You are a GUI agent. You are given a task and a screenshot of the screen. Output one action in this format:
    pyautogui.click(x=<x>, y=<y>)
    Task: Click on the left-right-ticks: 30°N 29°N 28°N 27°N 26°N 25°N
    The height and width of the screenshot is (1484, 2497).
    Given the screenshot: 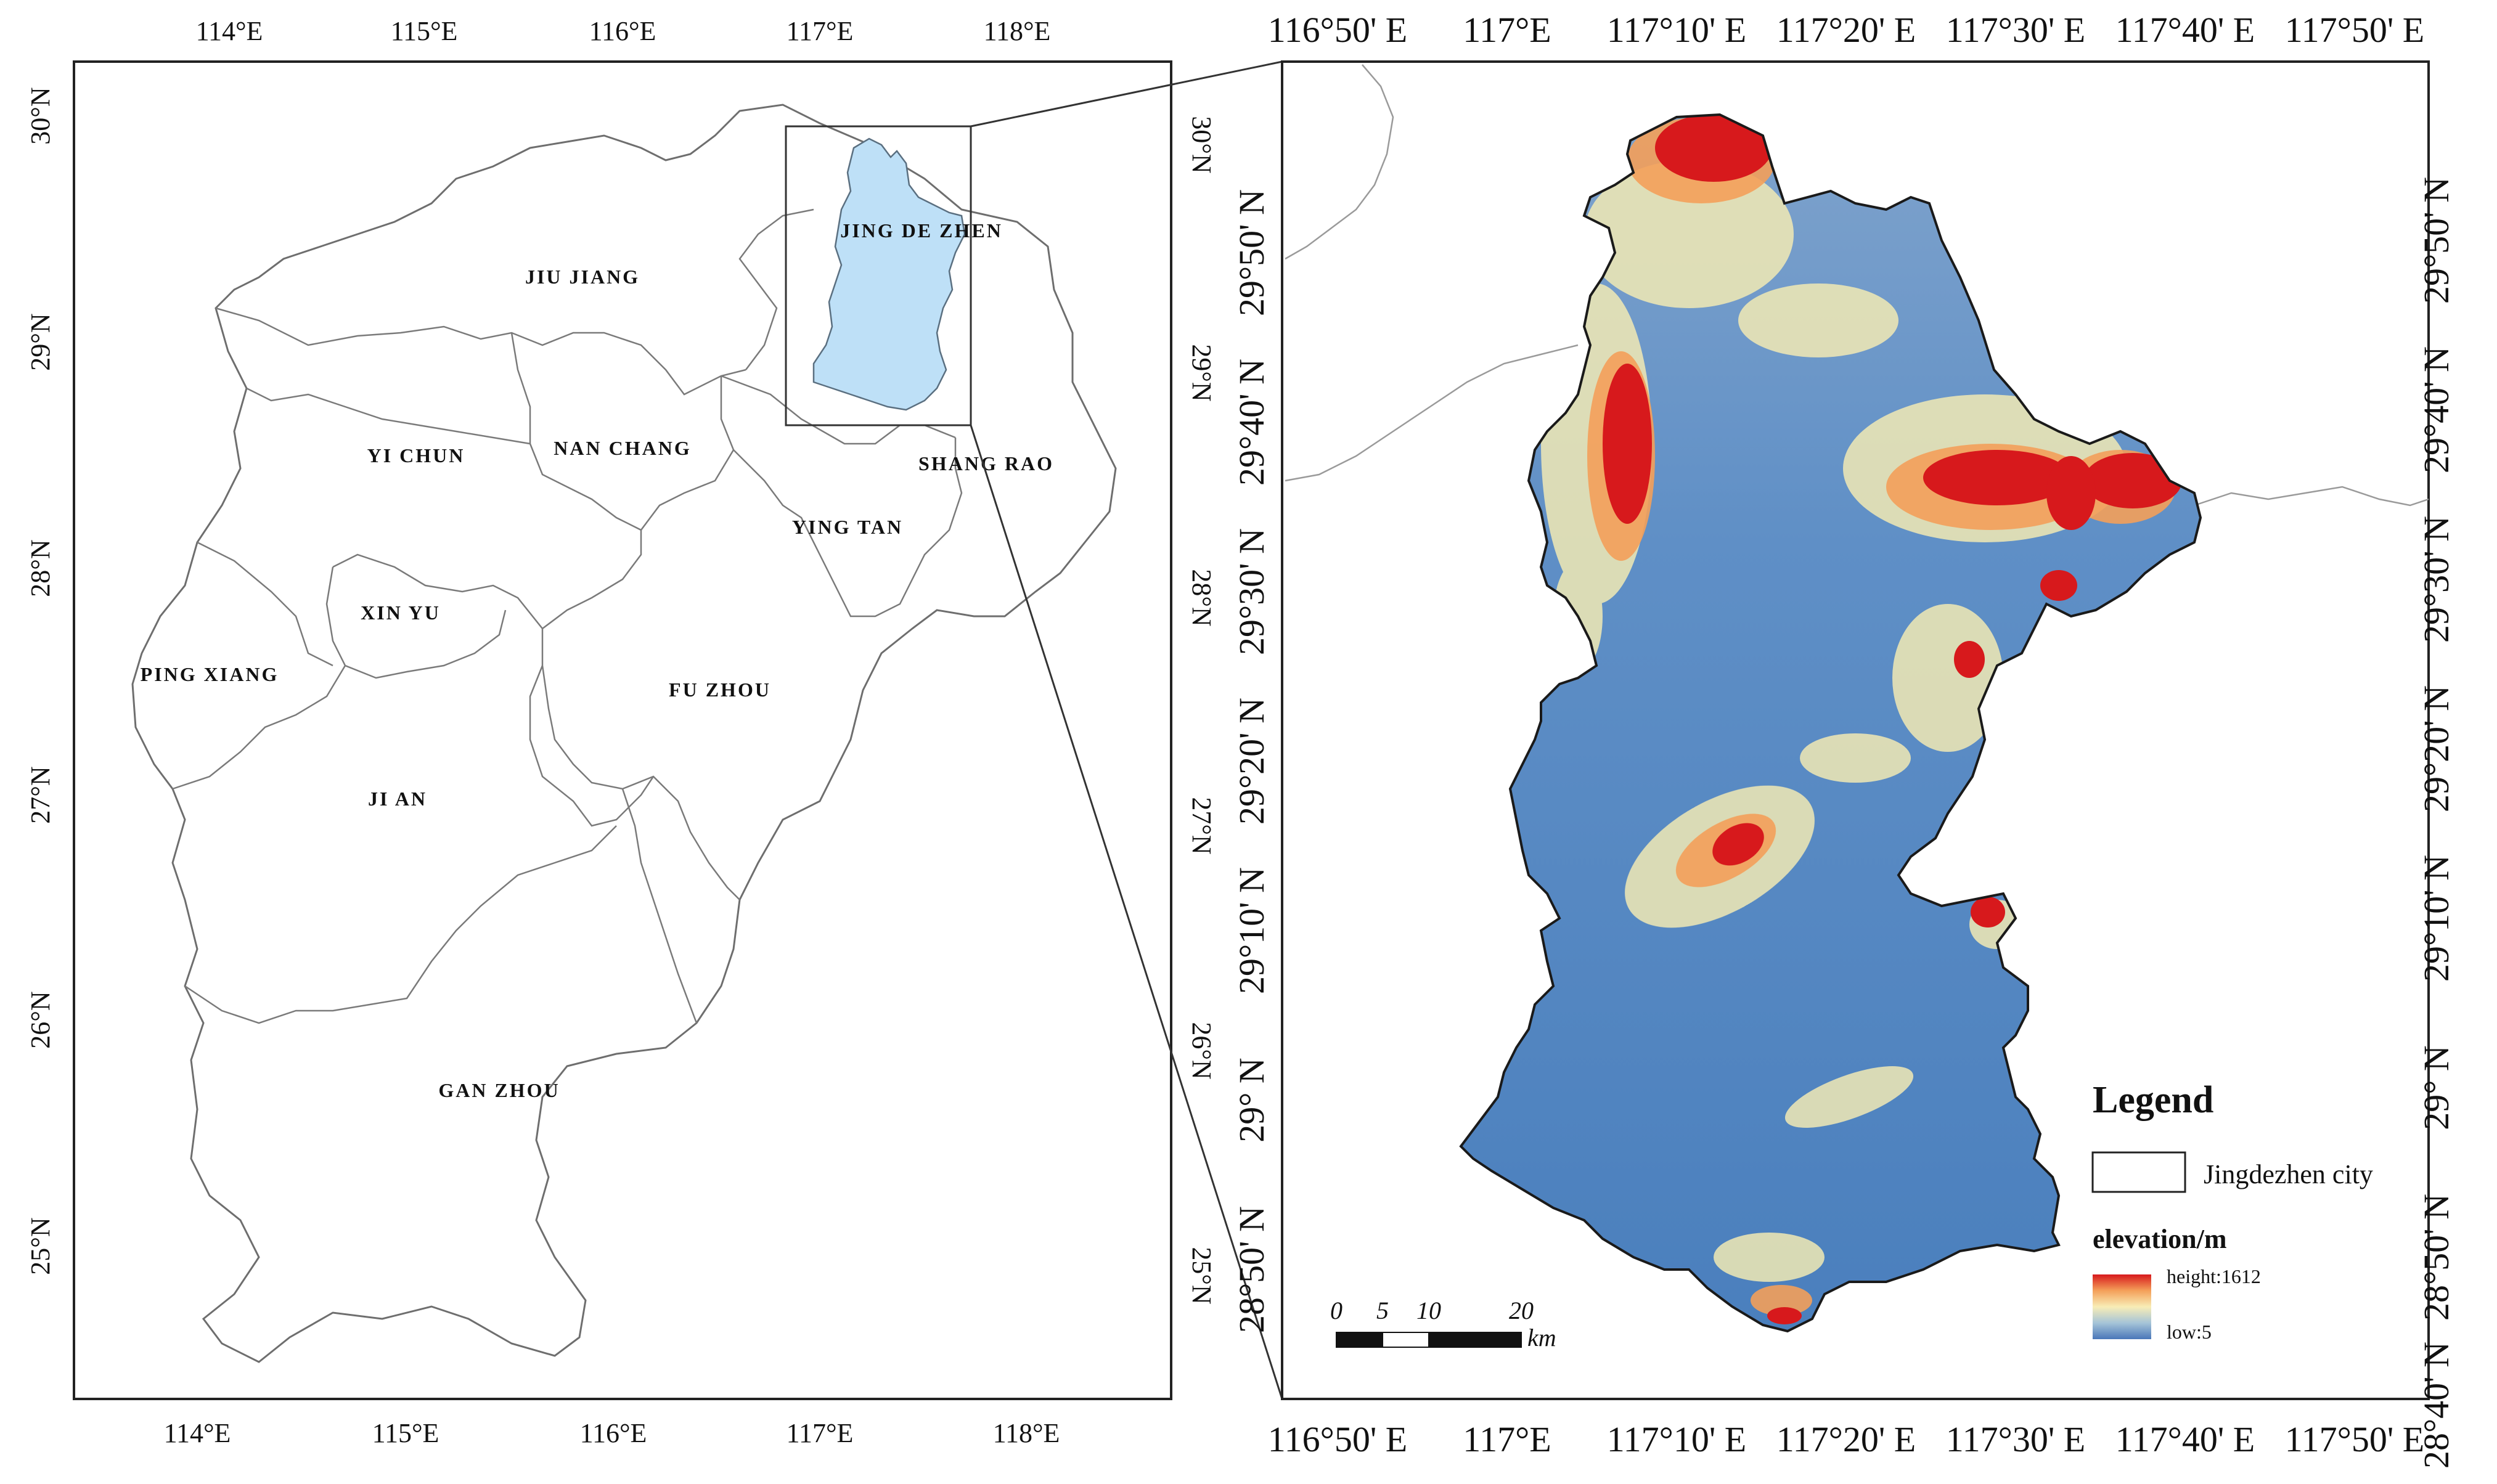 What is the action you would take?
    pyautogui.click(x=1202, y=710)
    